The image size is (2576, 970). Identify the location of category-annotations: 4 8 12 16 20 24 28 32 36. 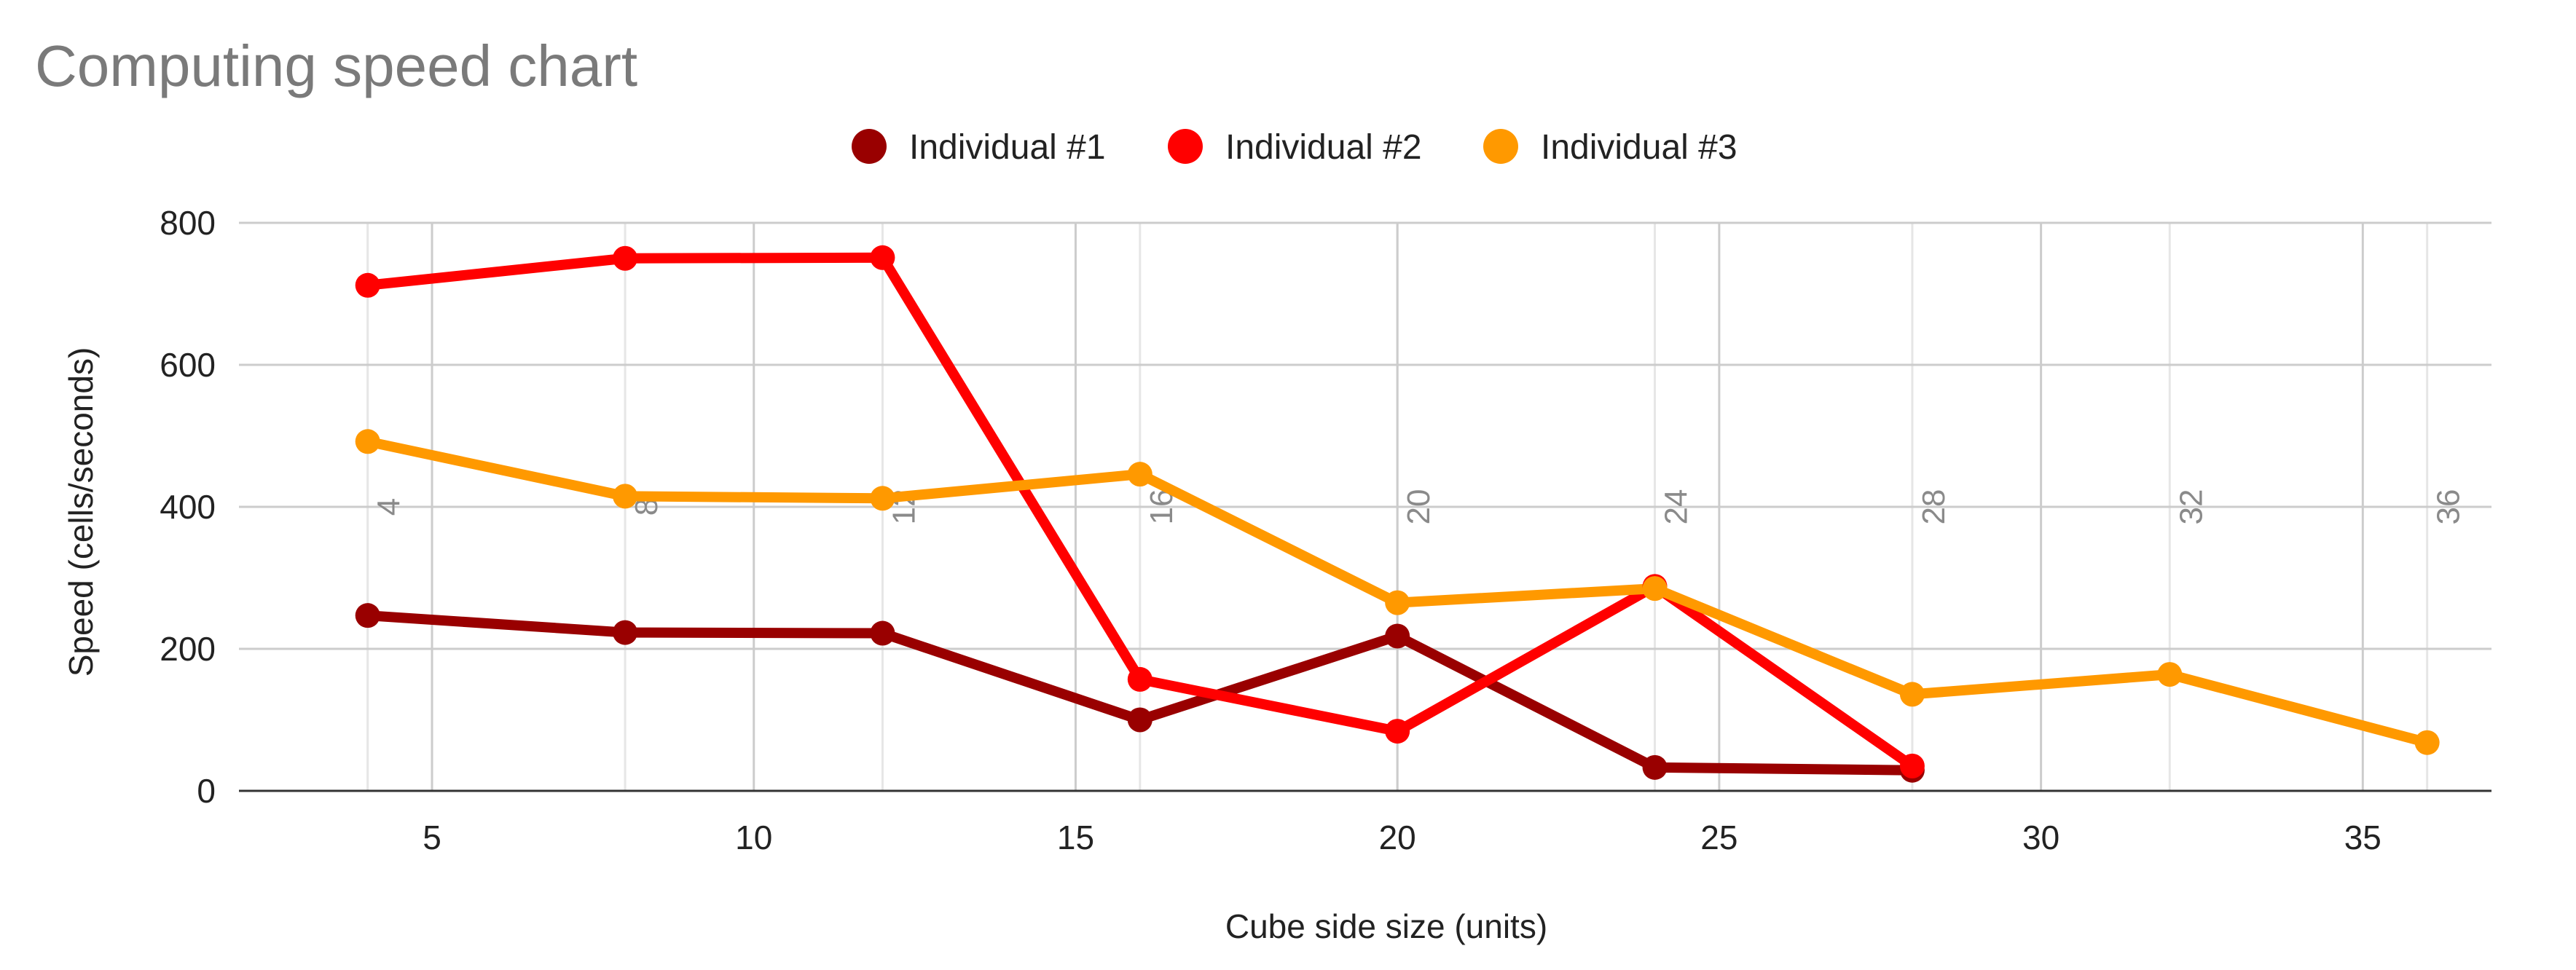
(1419, 507).